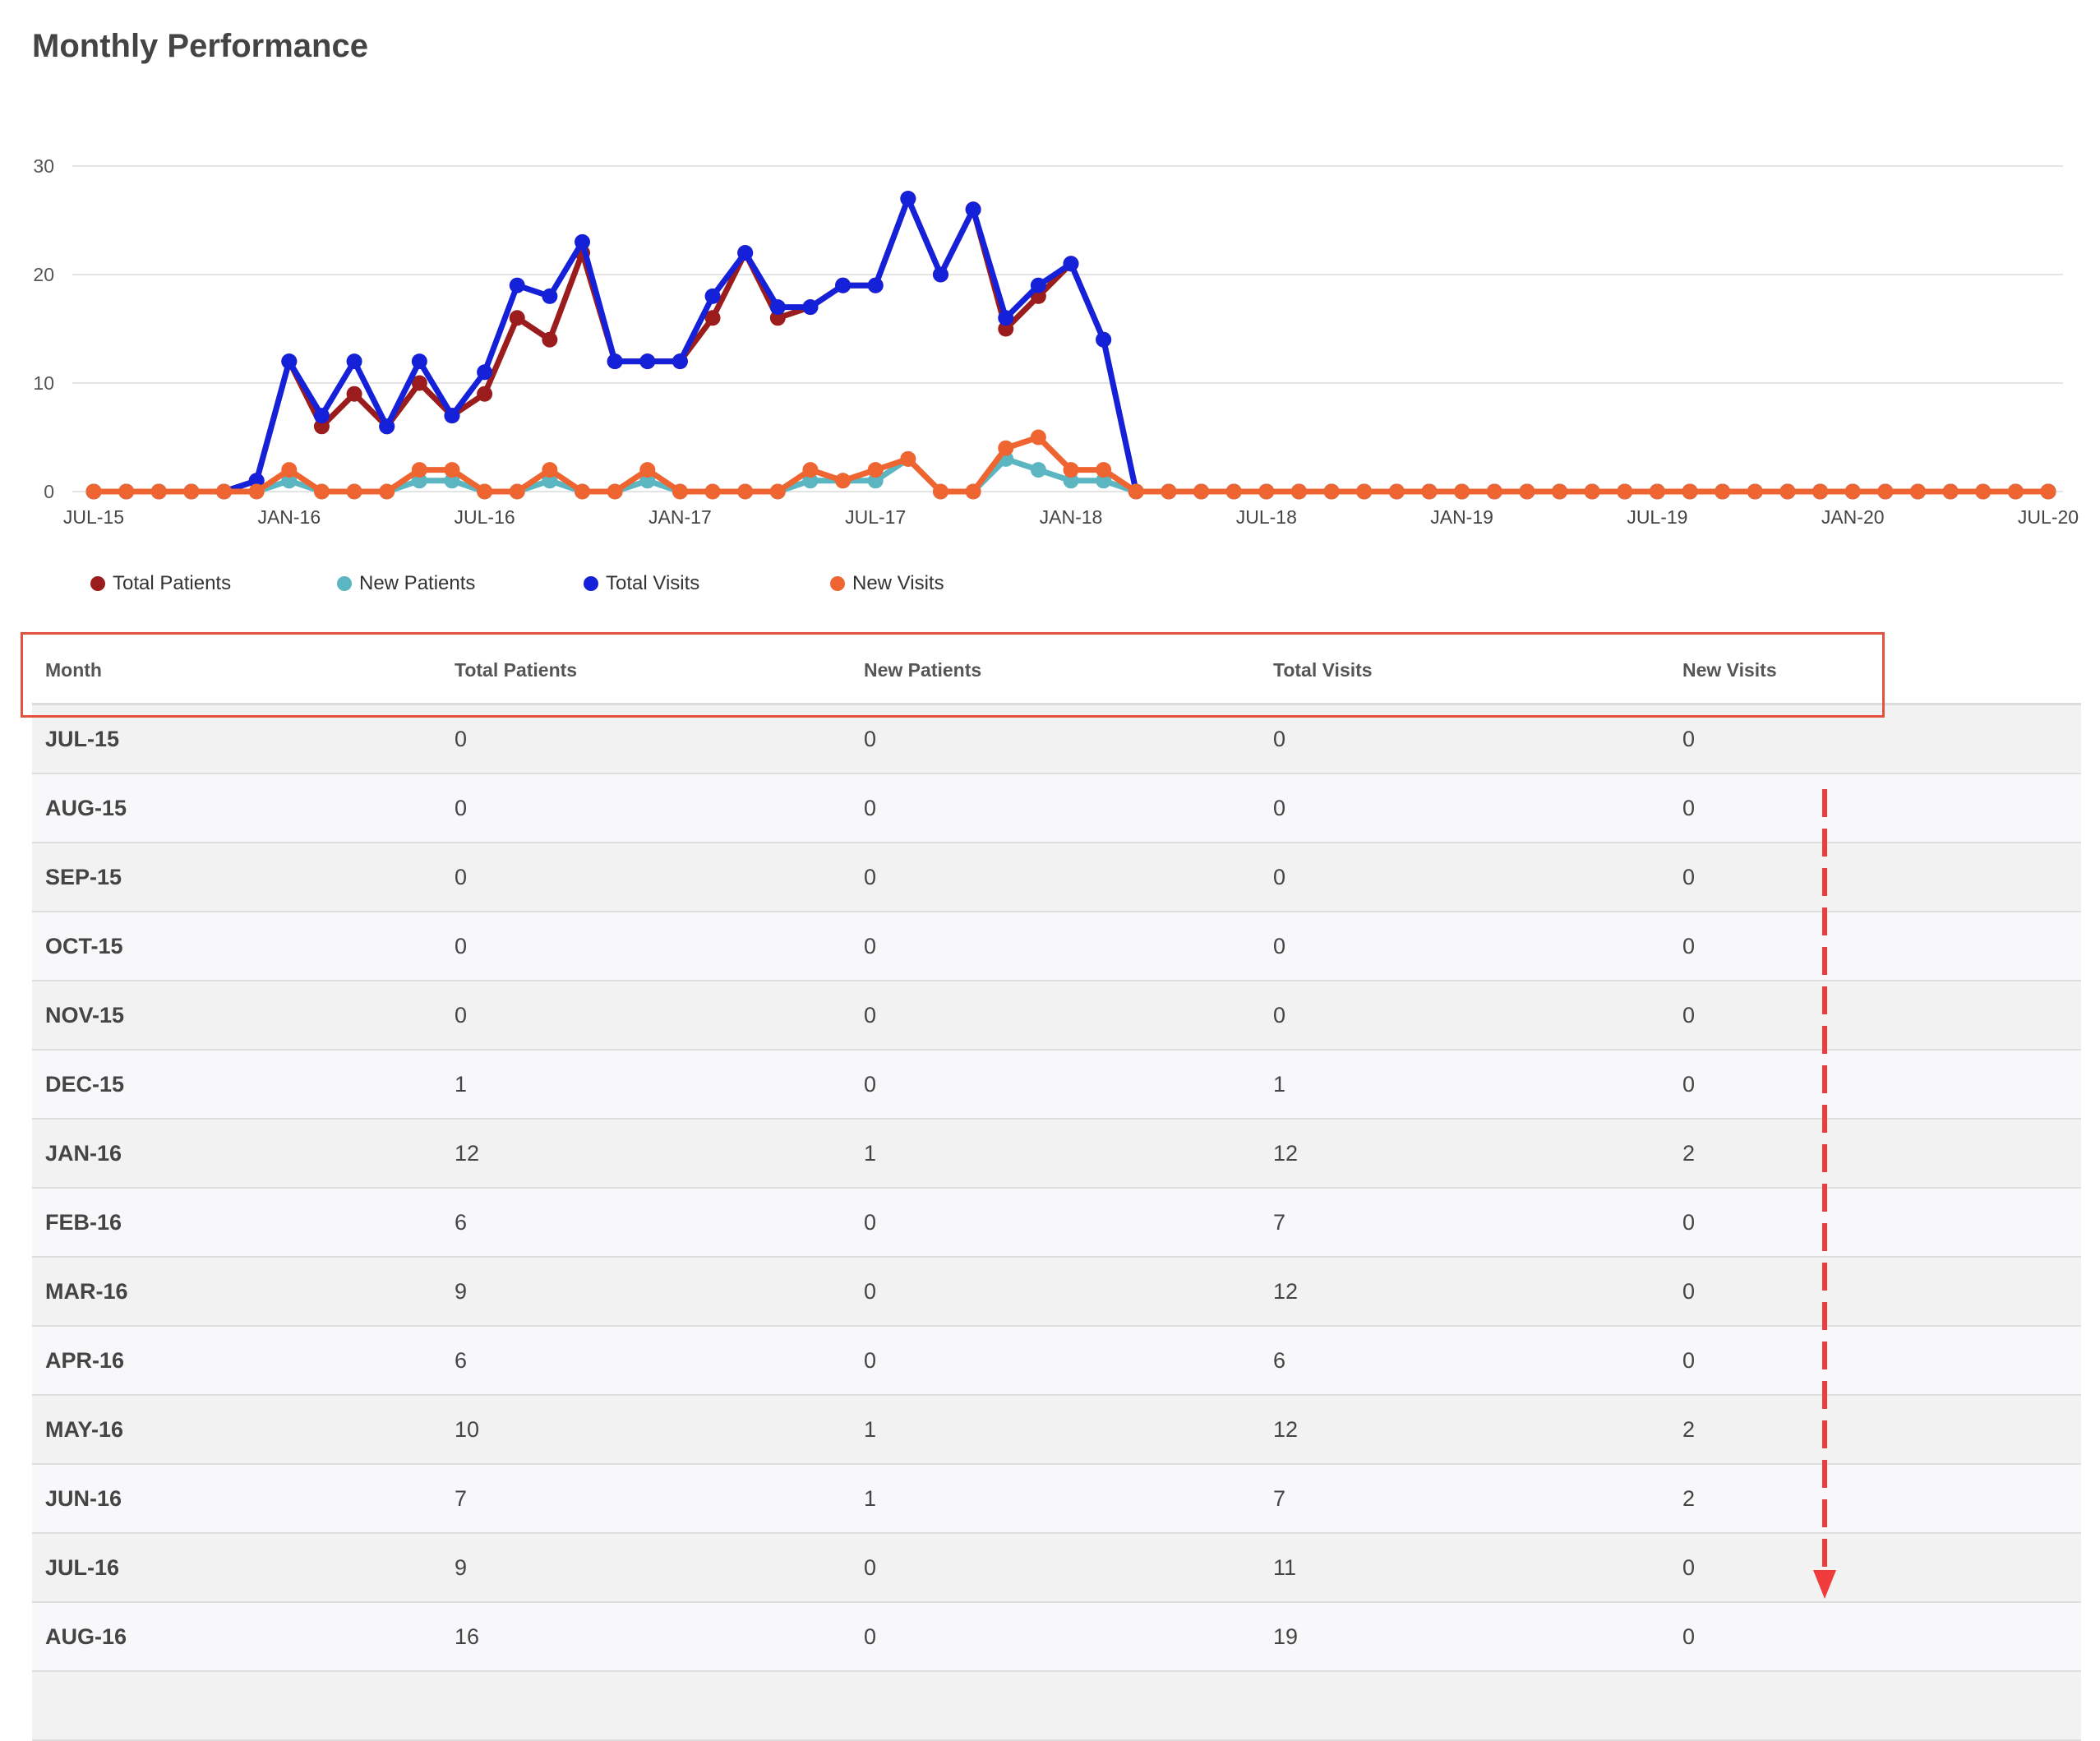 This screenshot has height=1741, width=2100. I want to click on column-header: New Patients, so click(923, 670).